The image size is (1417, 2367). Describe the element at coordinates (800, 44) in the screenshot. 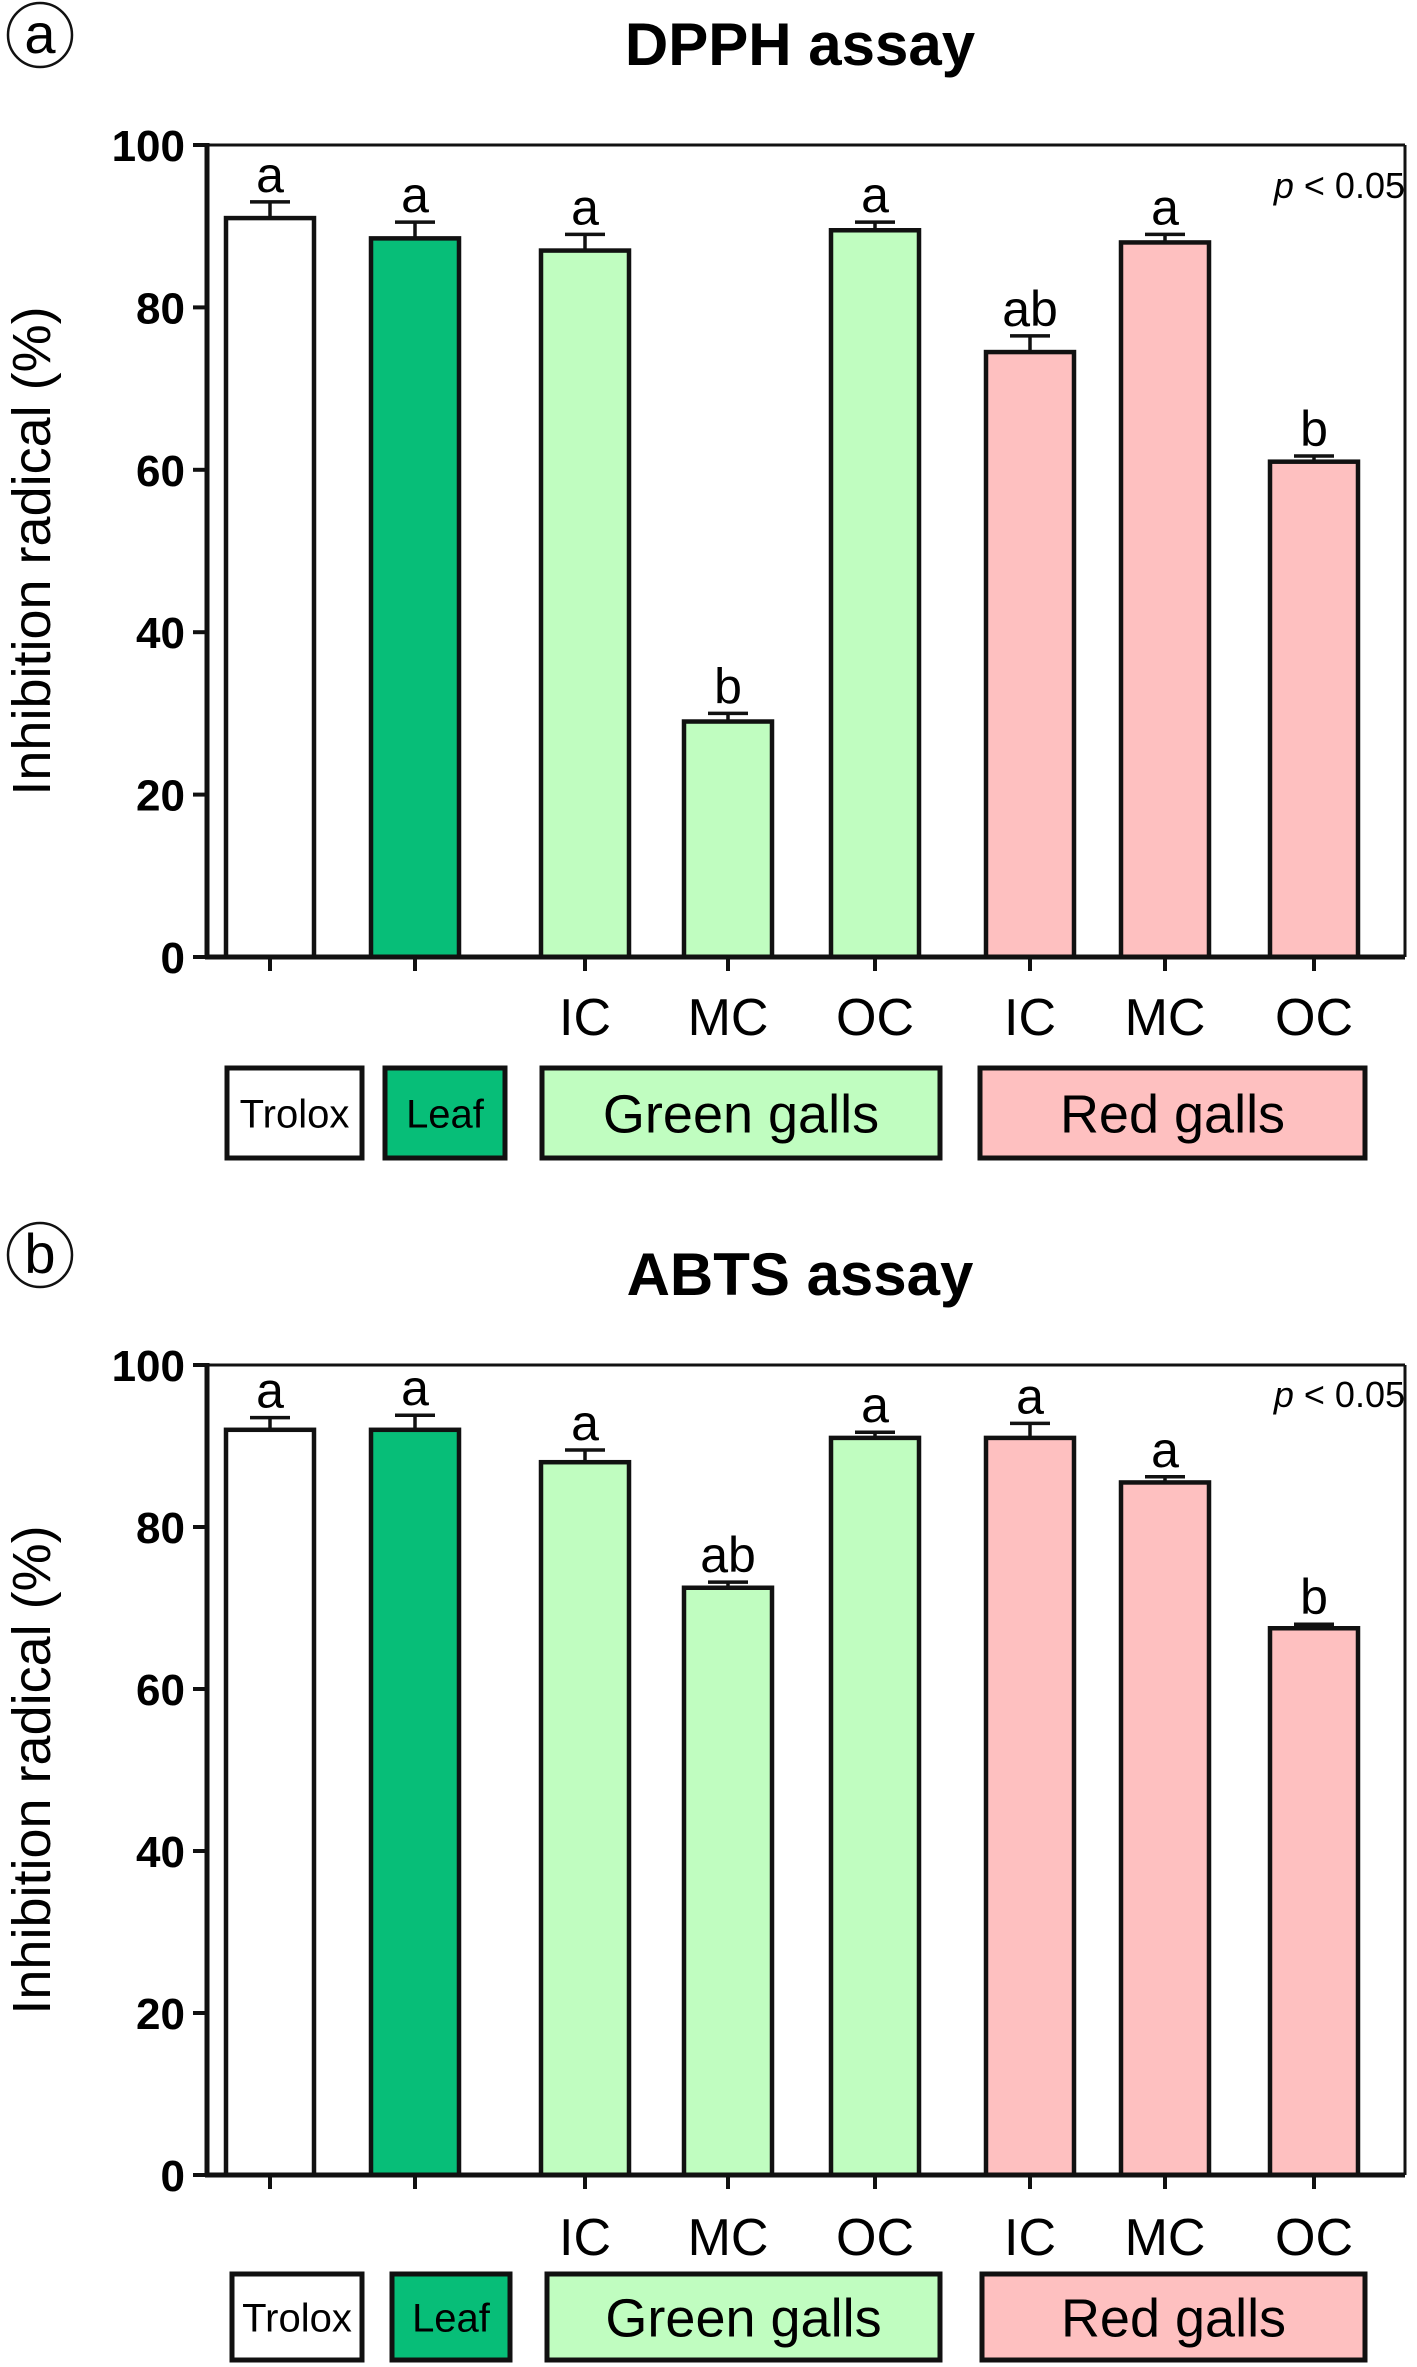

I see `chart-title: DPPH assay` at that location.